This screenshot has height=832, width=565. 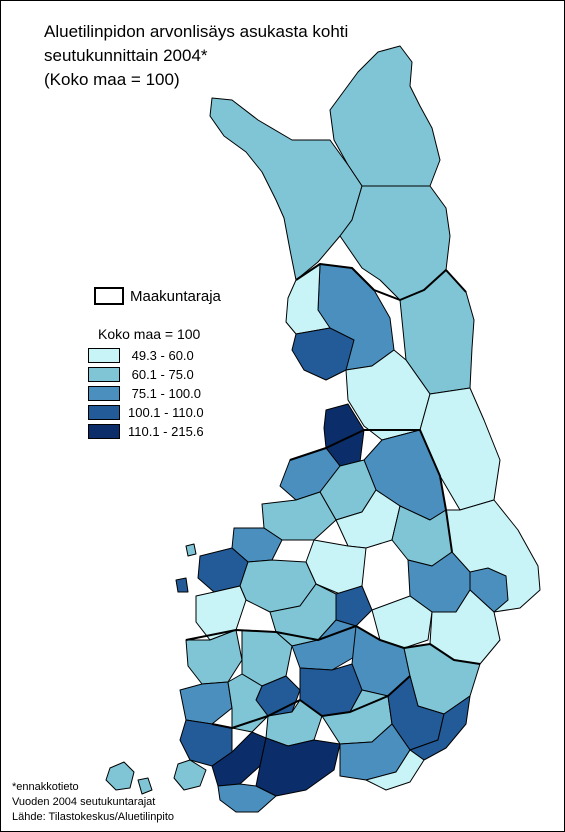 I want to click on legend-row: 49.3 - 60.0, so click(x=146, y=355).